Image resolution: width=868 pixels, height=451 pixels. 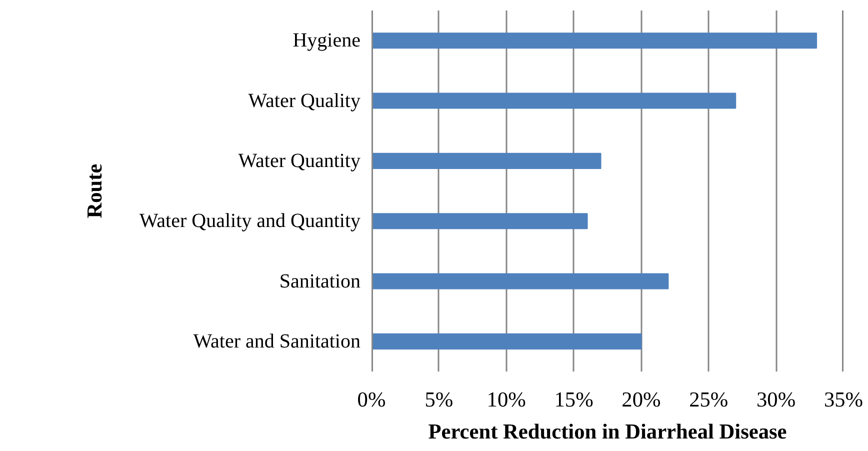 I want to click on x-tick-label: 35%, so click(x=844, y=400).